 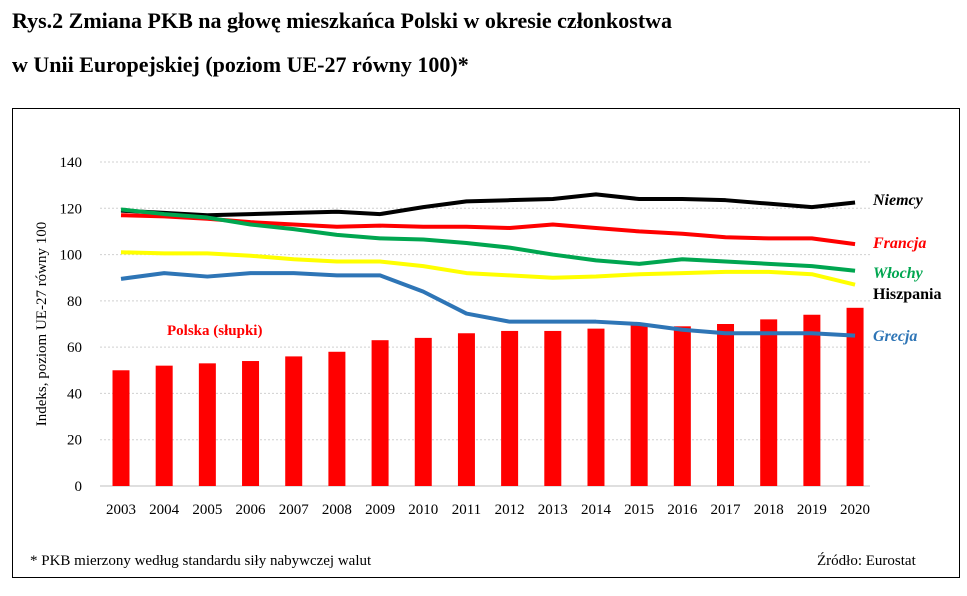 I want to click on x-tick-label: 2017, so click(x=726, y=510).